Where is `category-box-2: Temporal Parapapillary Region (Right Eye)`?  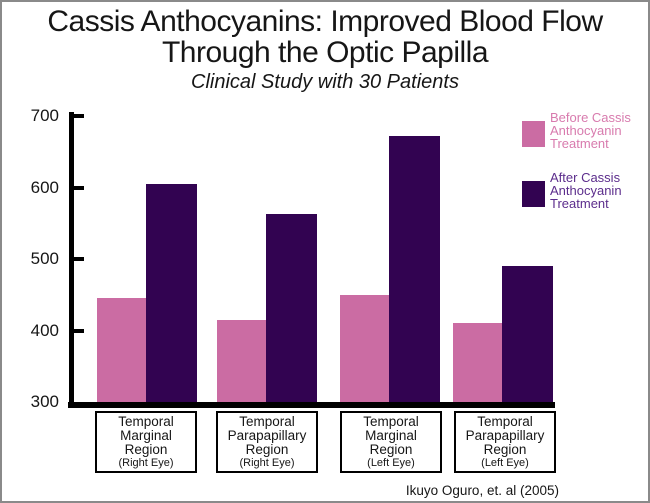 category-box-2: Temporal Parapapillary Region (Right Eye) is located at coordinates (267, 442).